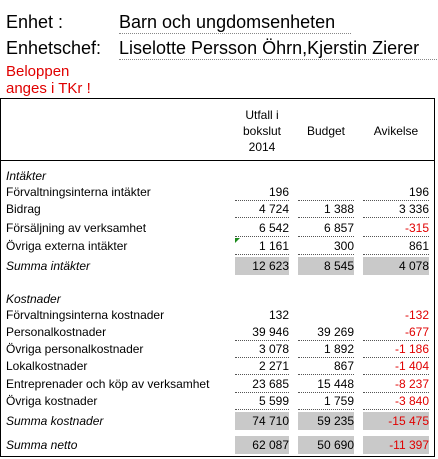  Describe the element at coordinates (262, 131) in the screenshot. I see `col-header-outcome: Utfall i bokslut 2014` at that location.